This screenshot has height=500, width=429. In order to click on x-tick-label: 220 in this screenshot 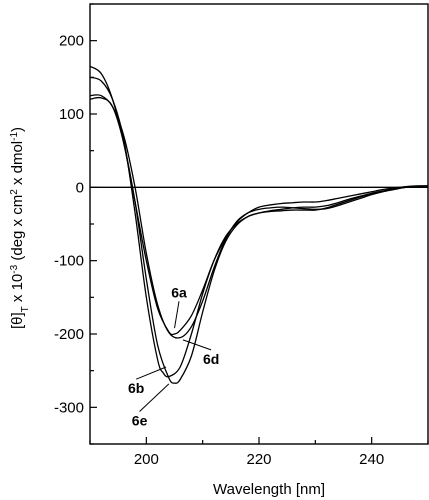, I will do `click(258, 459)`.